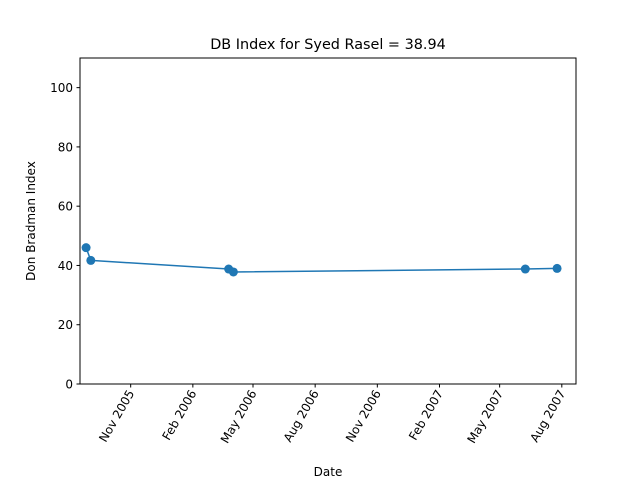 The width and height of the screenshot is (640, 480). I want to click on y-tick-label: 0, so click(69, 385).